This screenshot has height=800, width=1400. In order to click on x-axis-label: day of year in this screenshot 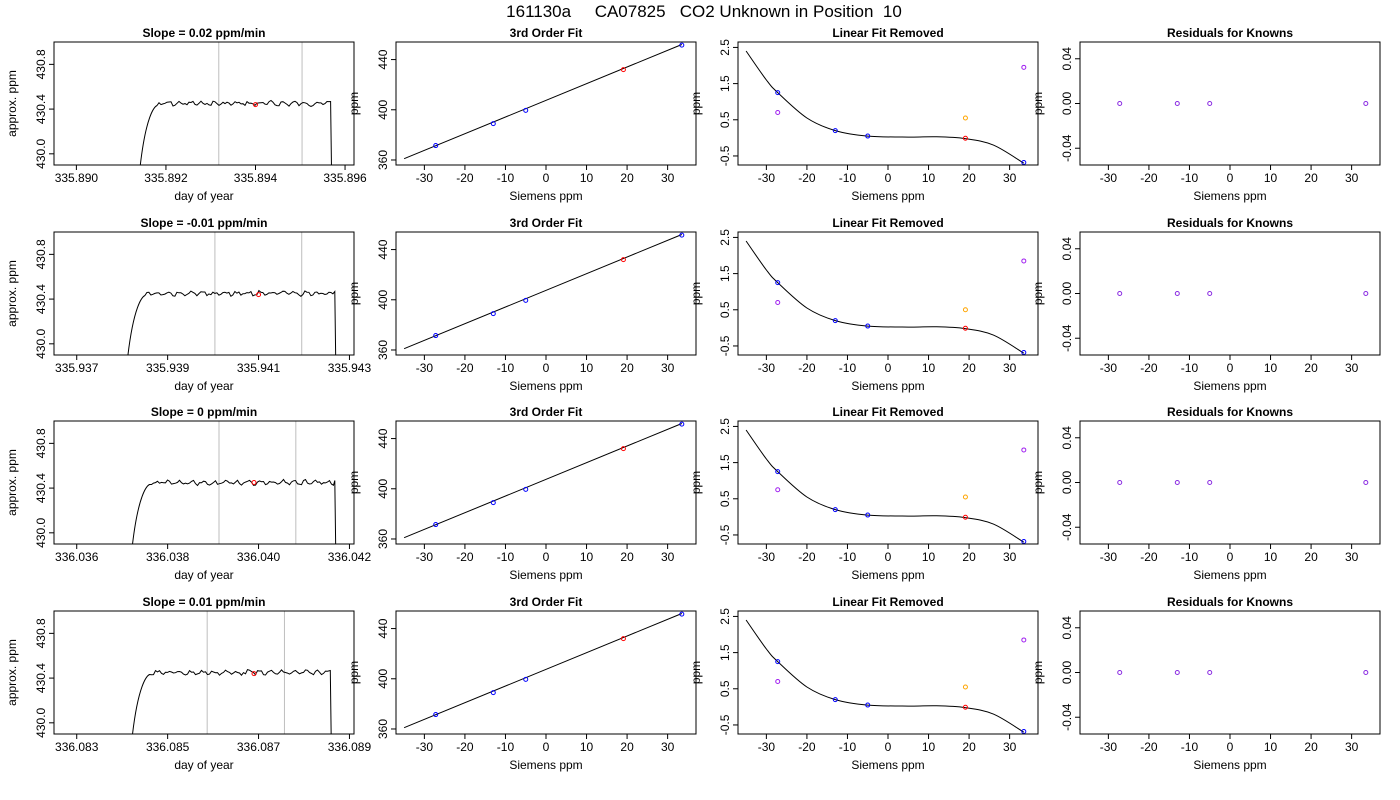, I will do `click(203, 196)`.